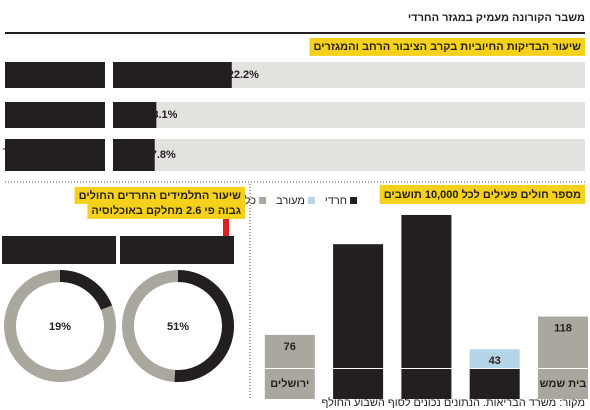 Image resolution: width=590 pixels, height=410 pixels. I want to click on chart-subtitle: גבוה פי 2.6 מחלקם באוכלוסיה, so click(166, 210).